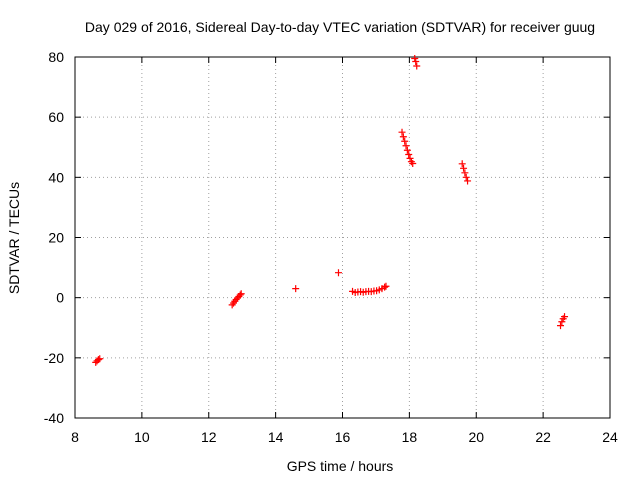  I want to click on x-tick-label-5: 18, so click(410, 437).